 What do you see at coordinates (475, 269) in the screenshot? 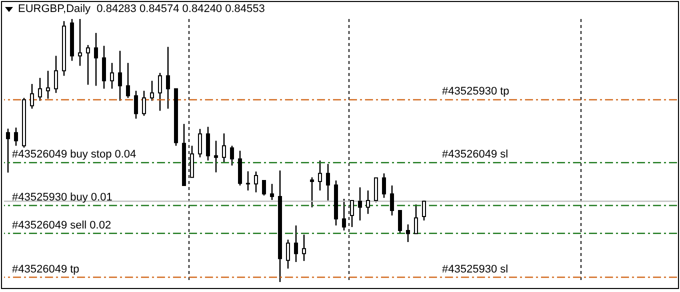
I see `annotation: #43525930 sl` at bounding box center [475, 269].